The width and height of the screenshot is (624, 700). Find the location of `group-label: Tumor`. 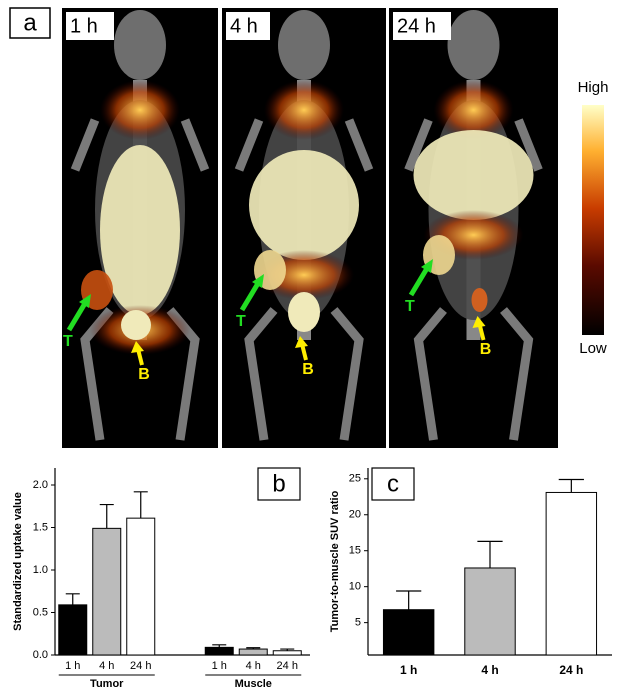

group-label: Tumor is located at coordinates (107, 684).